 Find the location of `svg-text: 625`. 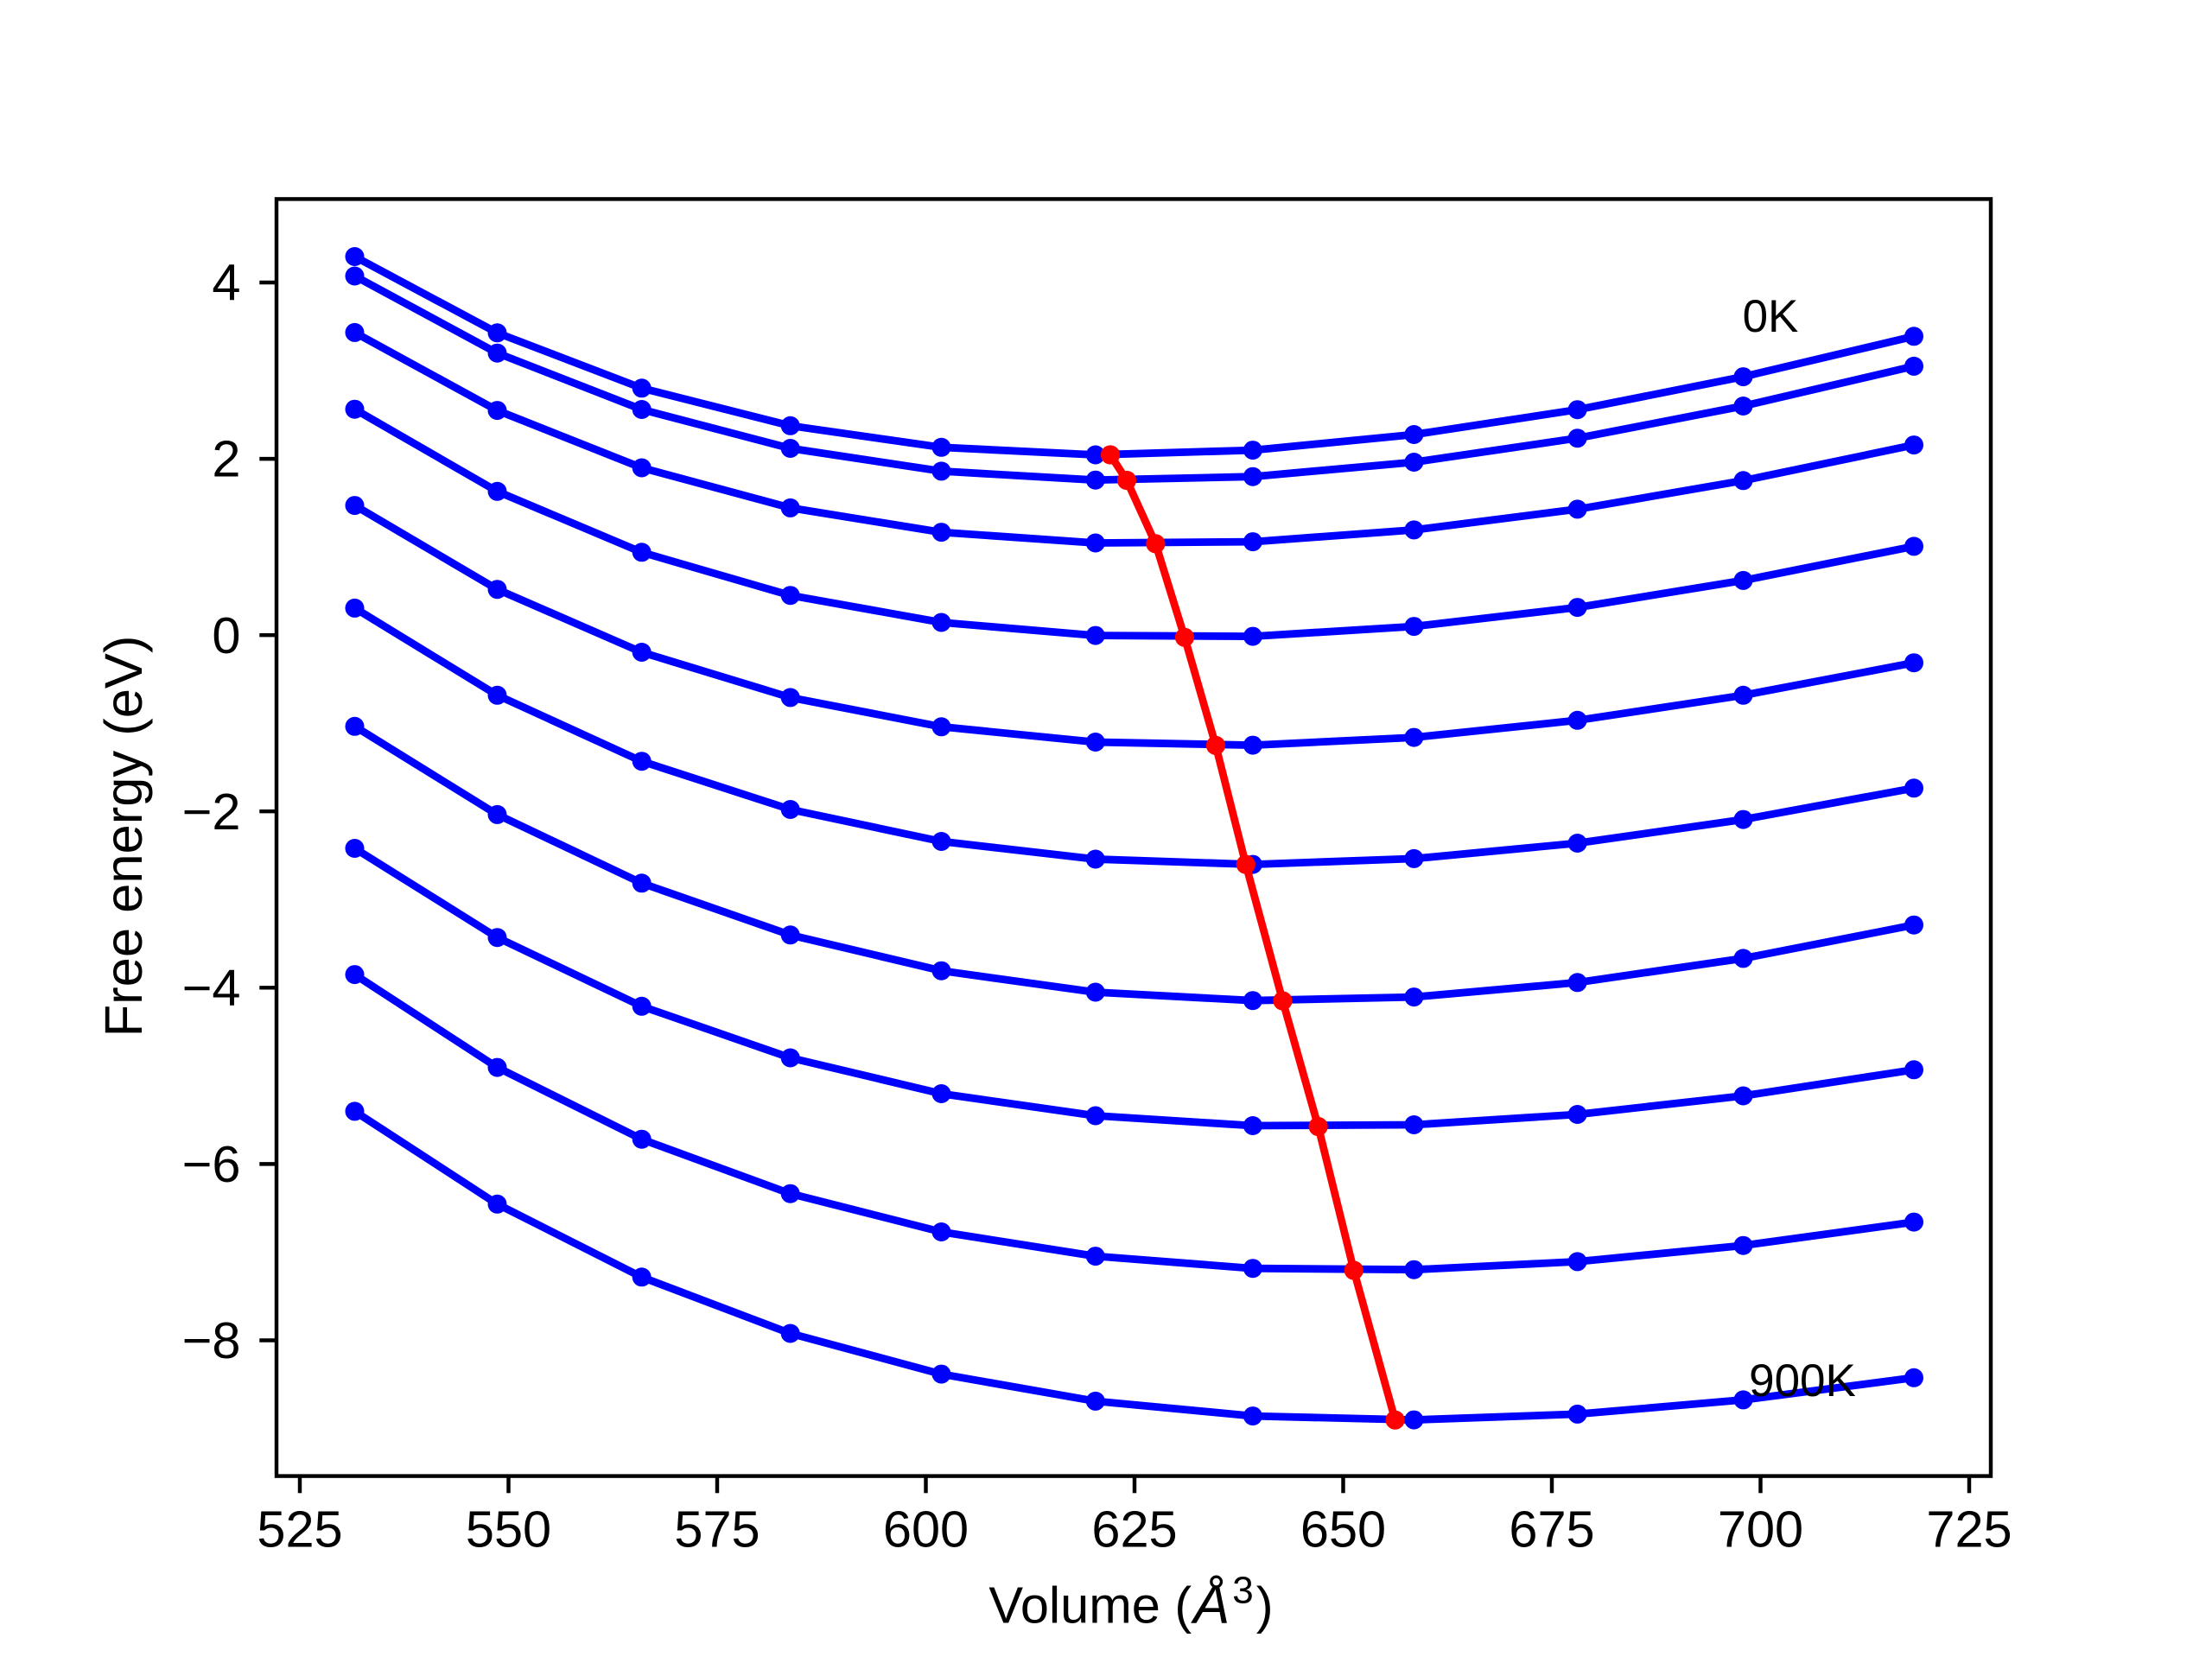

svg-text: 625 is located at coordinates (1134, 1529).